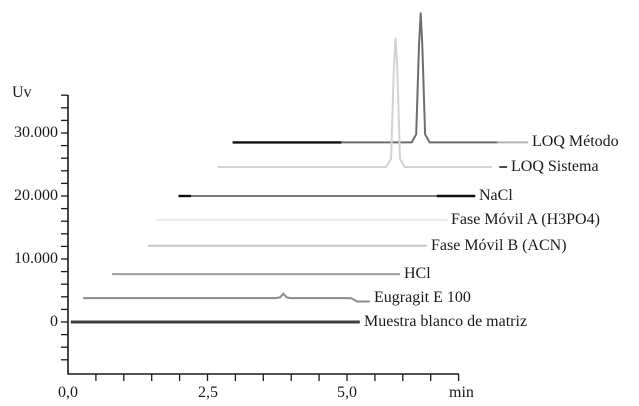 The height and width of the screenshot is (406, 639). I want to click on series-label-muestra-blanco: Muestra blanco de matriz, so click(446, 321).